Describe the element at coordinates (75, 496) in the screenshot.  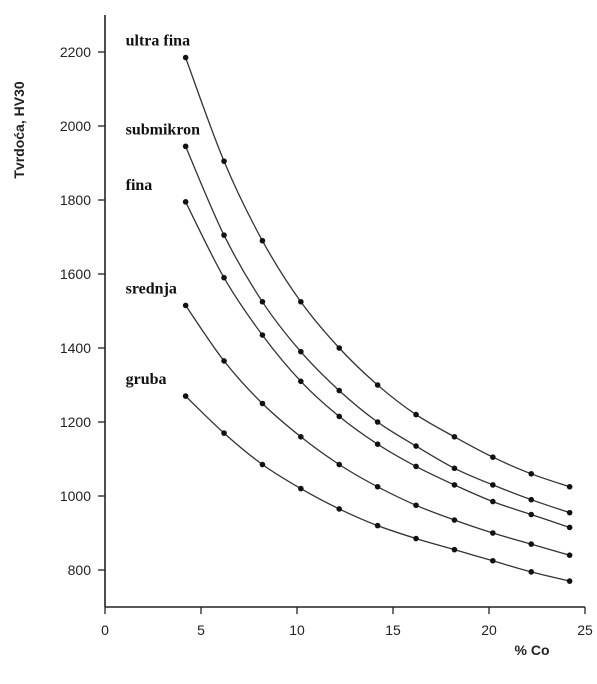
I see `y-tick-label: 1000` at that location.